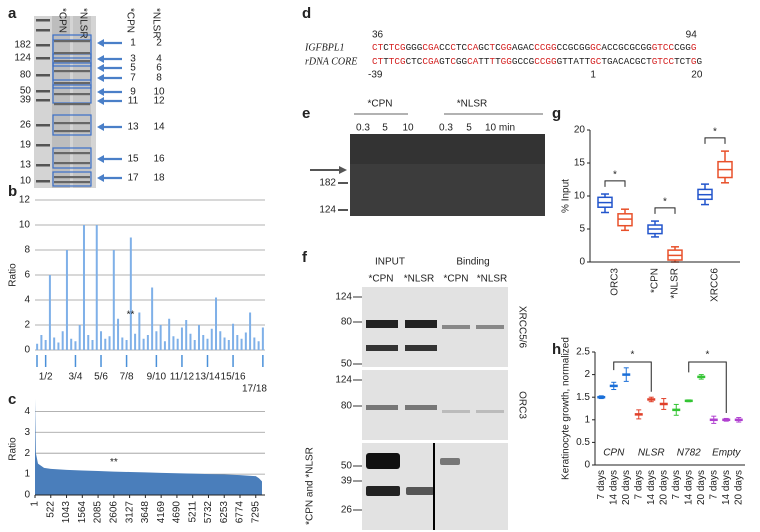 The height and width of the screenshot is (532, 760). I want to click on x-tick-label: 3127, so click(129, 512).